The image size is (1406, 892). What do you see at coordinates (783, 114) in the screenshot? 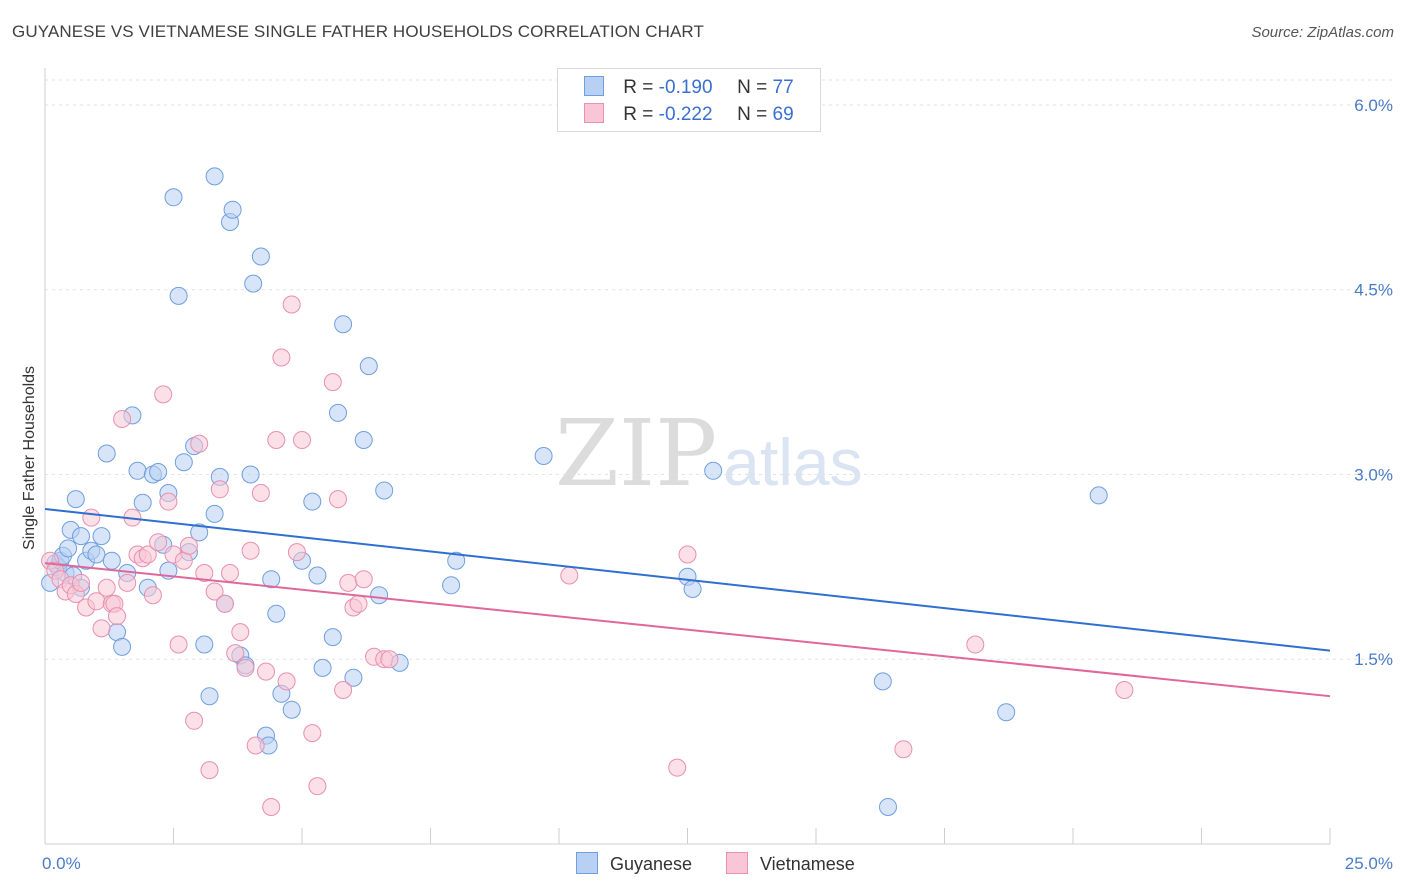
I see `legend-n-value-vietnamese: 69` at bounding box center [783, 114].